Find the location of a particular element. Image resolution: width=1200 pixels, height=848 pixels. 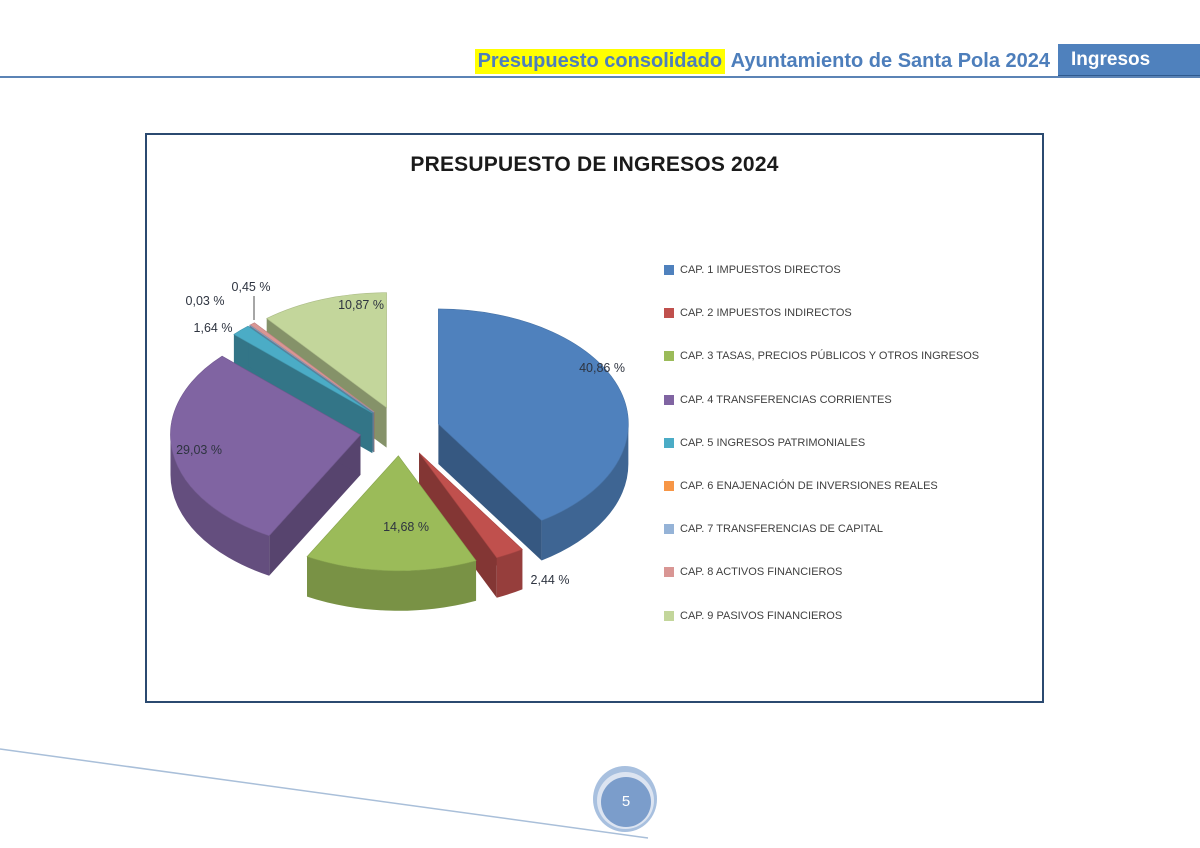

legend-item: CAP. 6 ENAJENACIÓN DE INVERSIONES REALES is located at coordinates (801, 486).